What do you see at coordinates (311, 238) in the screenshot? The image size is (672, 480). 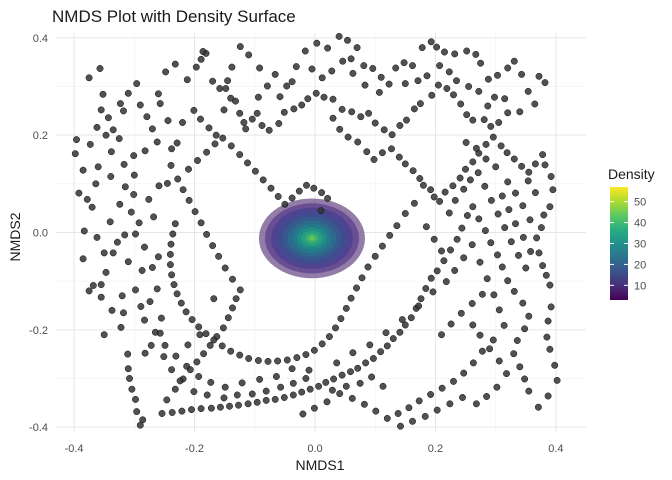 I see `density-surface` at bounding box center [311, 238].